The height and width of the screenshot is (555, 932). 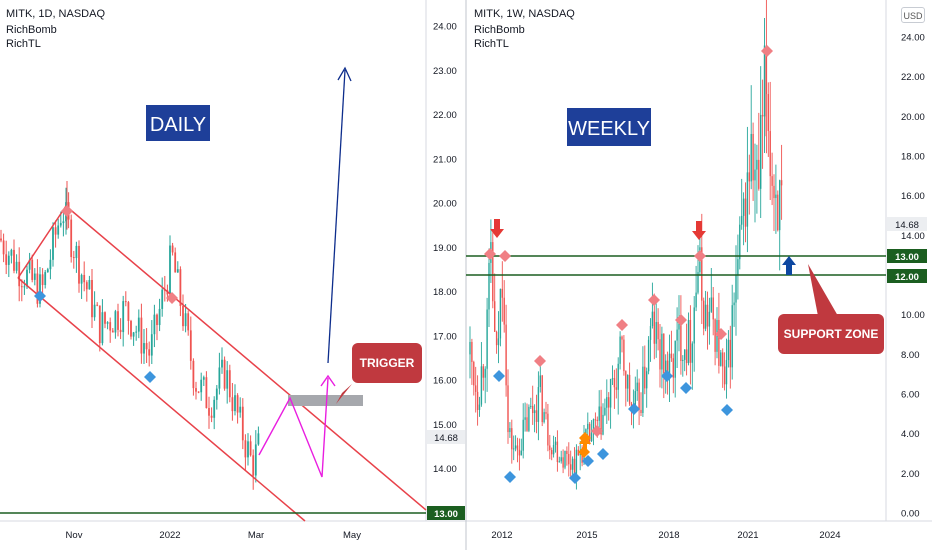 I want to click on weekly-orange-arrow-up, so click(x=585, y=443).